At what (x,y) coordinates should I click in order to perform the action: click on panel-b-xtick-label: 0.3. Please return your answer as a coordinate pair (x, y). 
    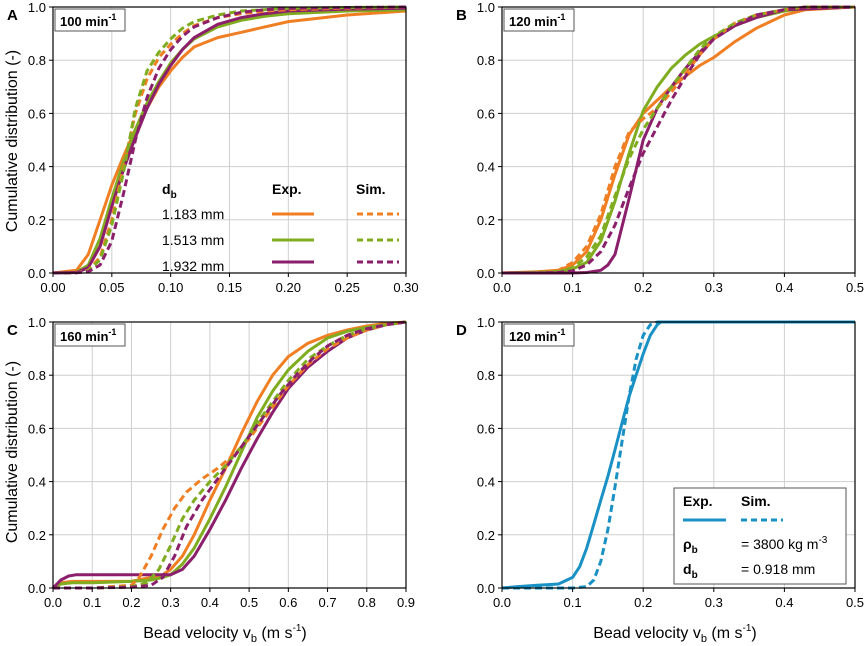
    Looking at the image, I should click on (714, 287).